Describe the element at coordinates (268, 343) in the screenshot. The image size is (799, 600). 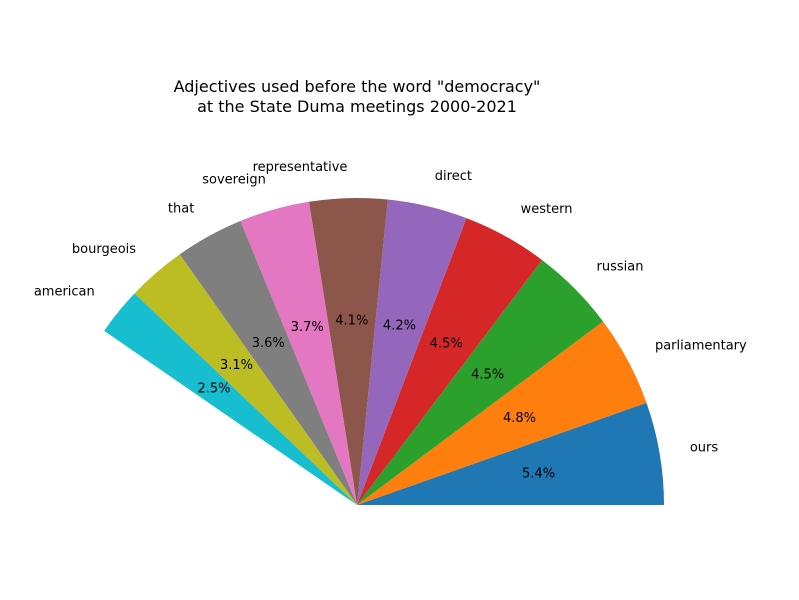
I see `pie-percent-label: 3.6%` at that location.